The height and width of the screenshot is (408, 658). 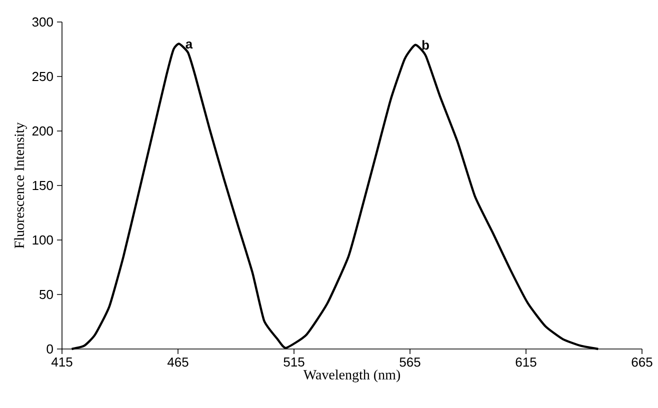 I want to click on y-tick-label: 100, so click(x=42, y=240).